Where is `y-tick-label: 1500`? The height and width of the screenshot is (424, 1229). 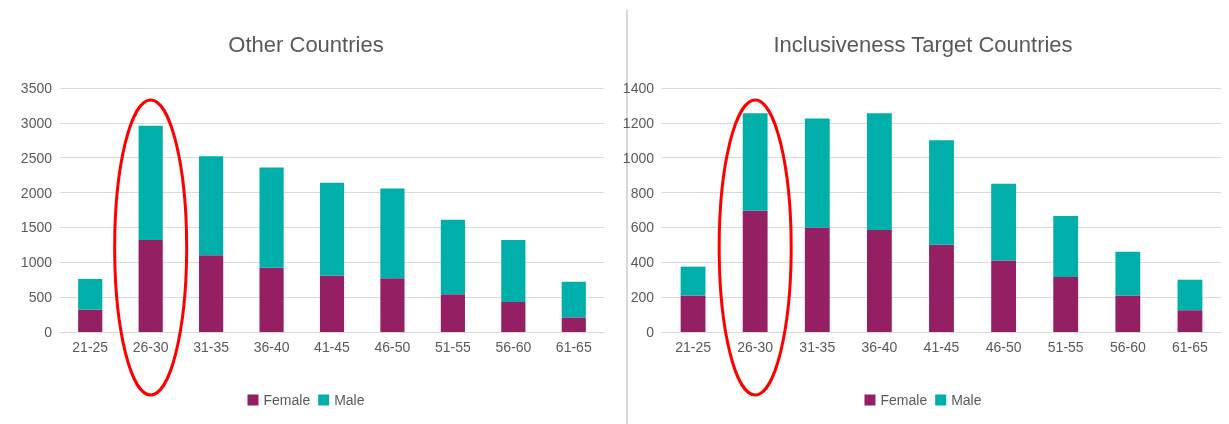 y-tick-label: 1500 is located at coordinates (36, 227).